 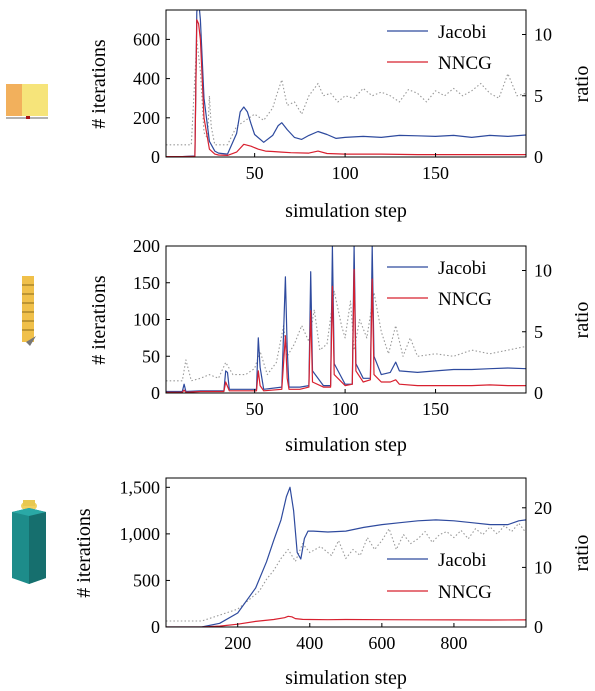 I want to click on chart-1-series-jacobi-line, so click(x=346, y=83).